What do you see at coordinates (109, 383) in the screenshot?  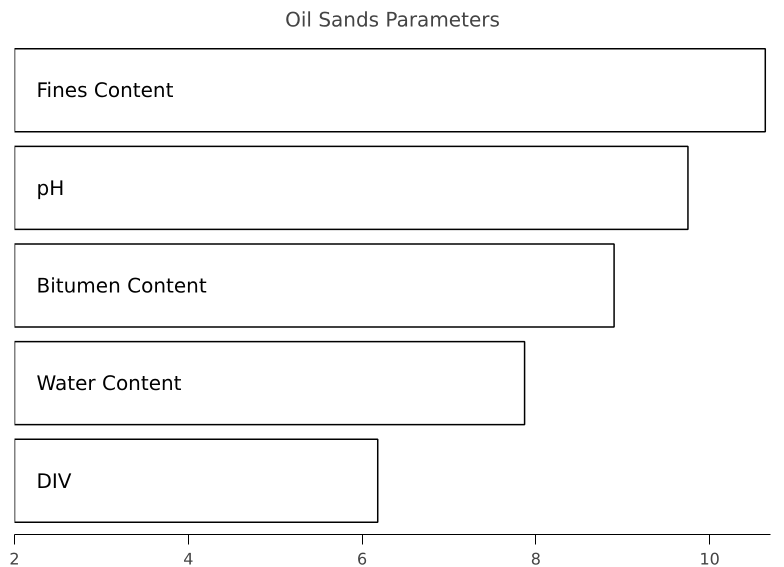 I see `y-tick-label: Water Content` at bounding box center [109, 383].